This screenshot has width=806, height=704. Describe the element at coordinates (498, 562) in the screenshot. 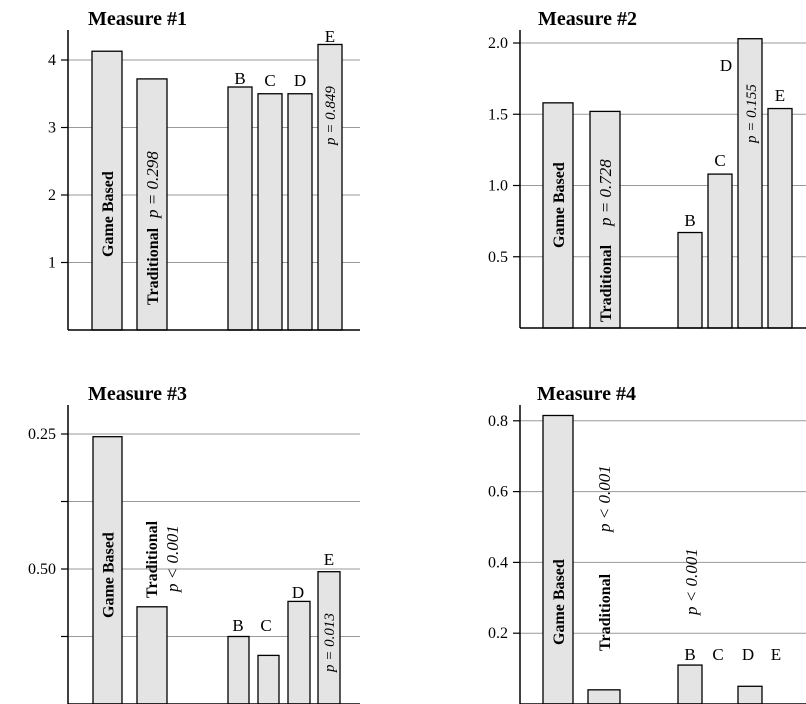

I see `y-tick-label: 0.4` at that location.